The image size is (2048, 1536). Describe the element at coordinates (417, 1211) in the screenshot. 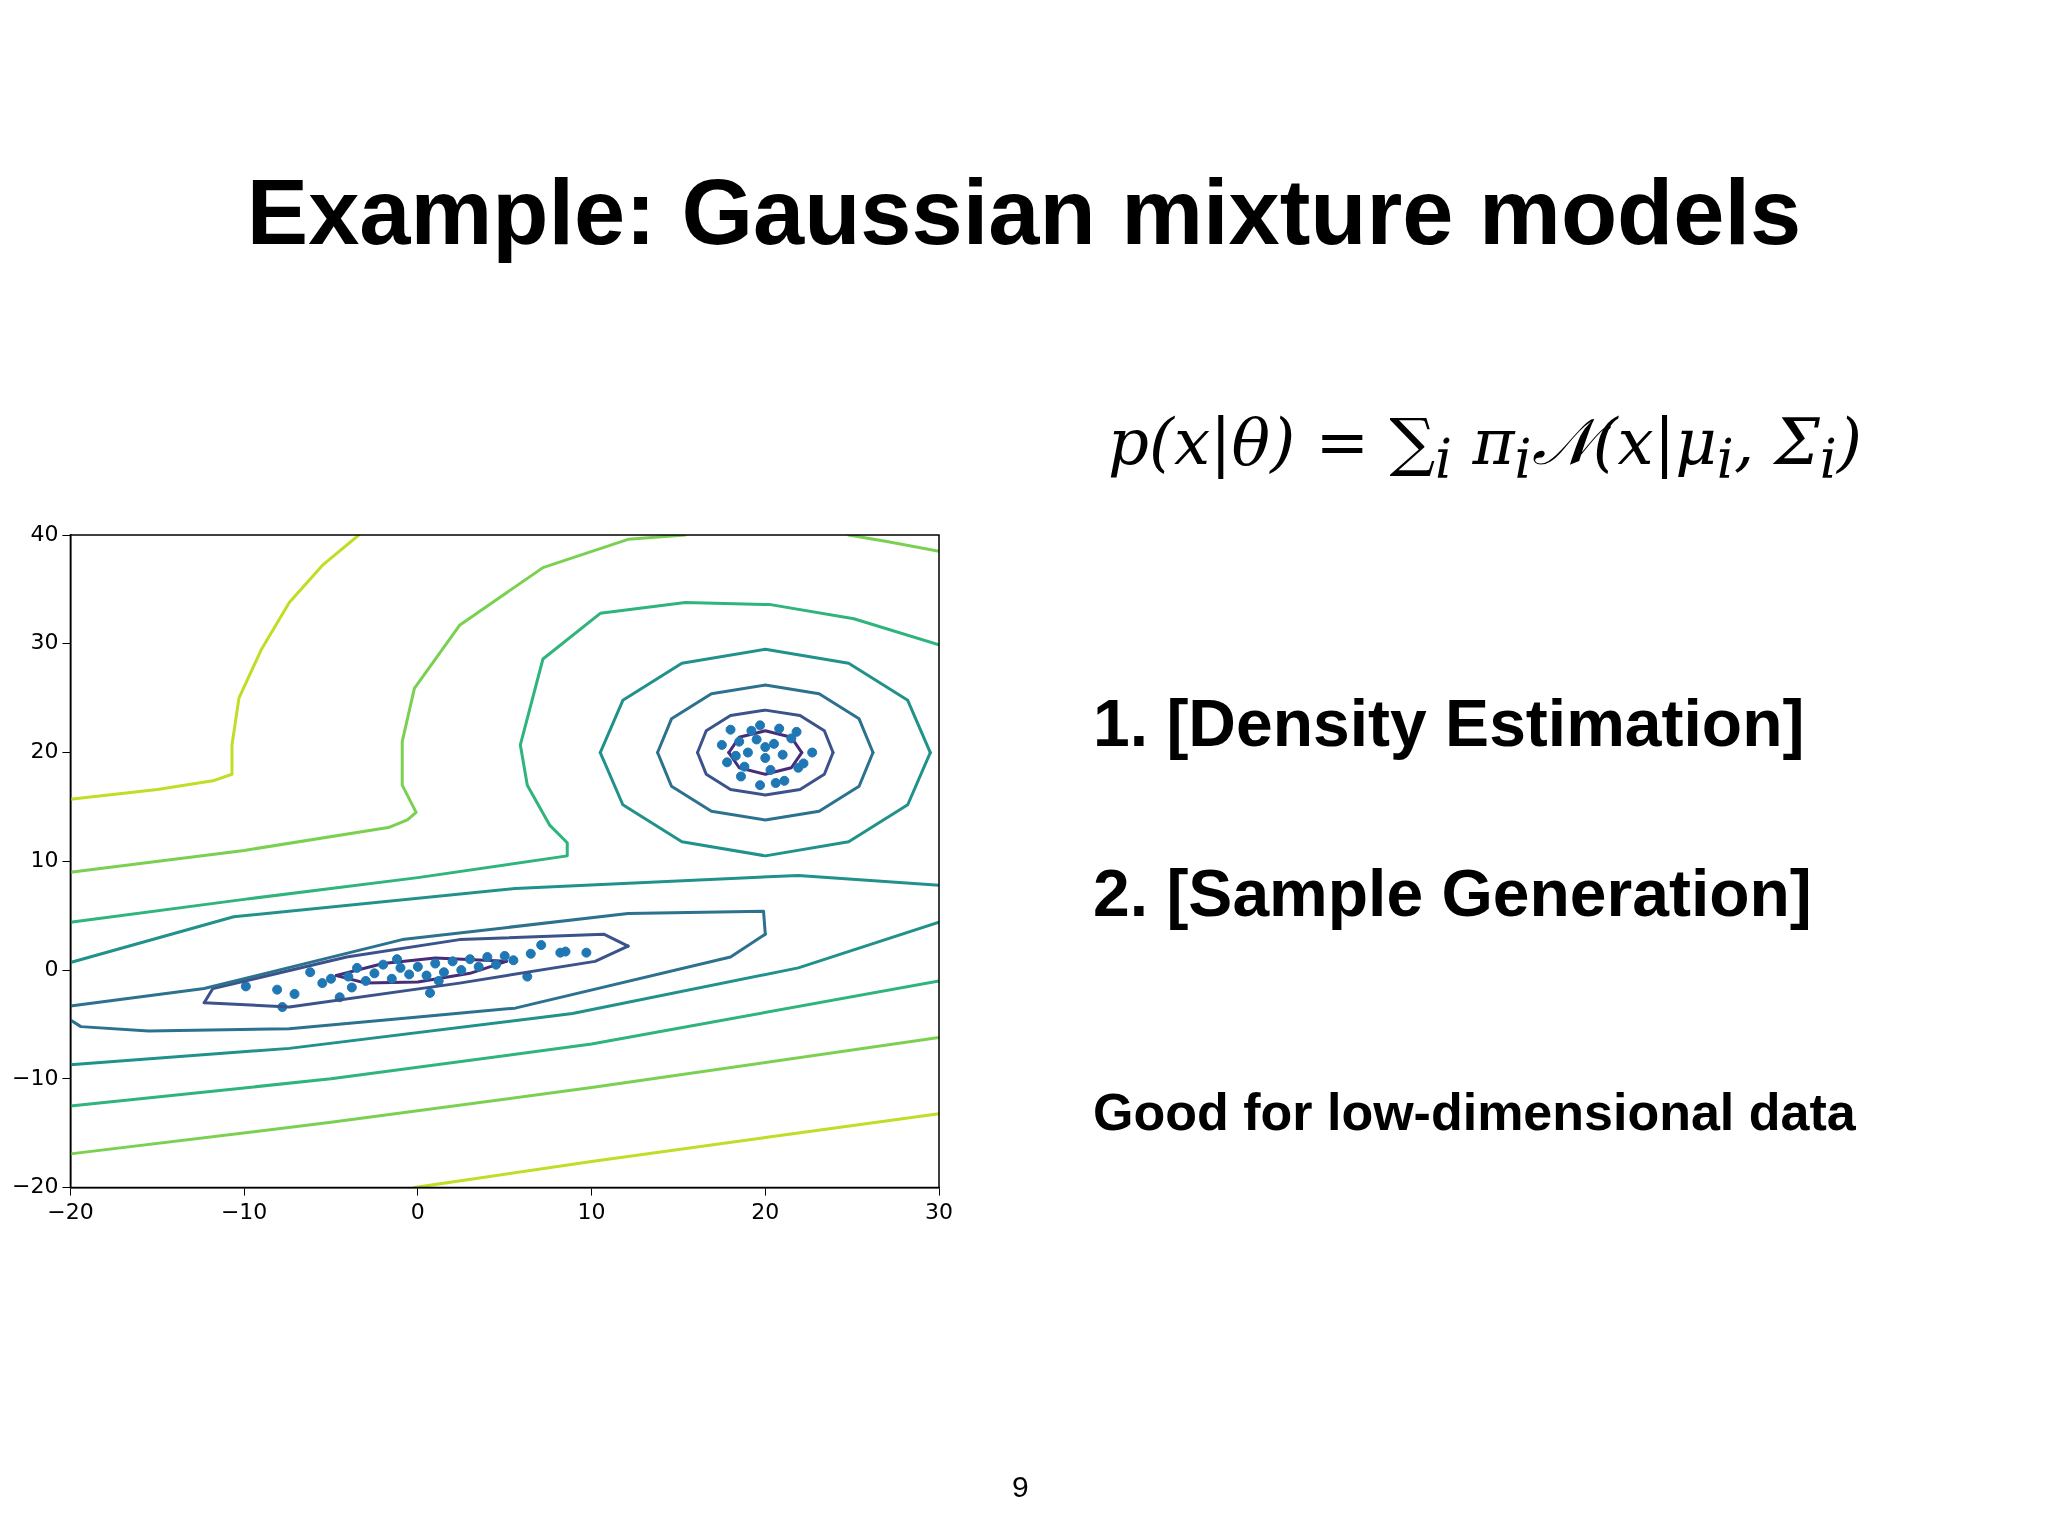

I see `x-tick-label: 0` at that location.